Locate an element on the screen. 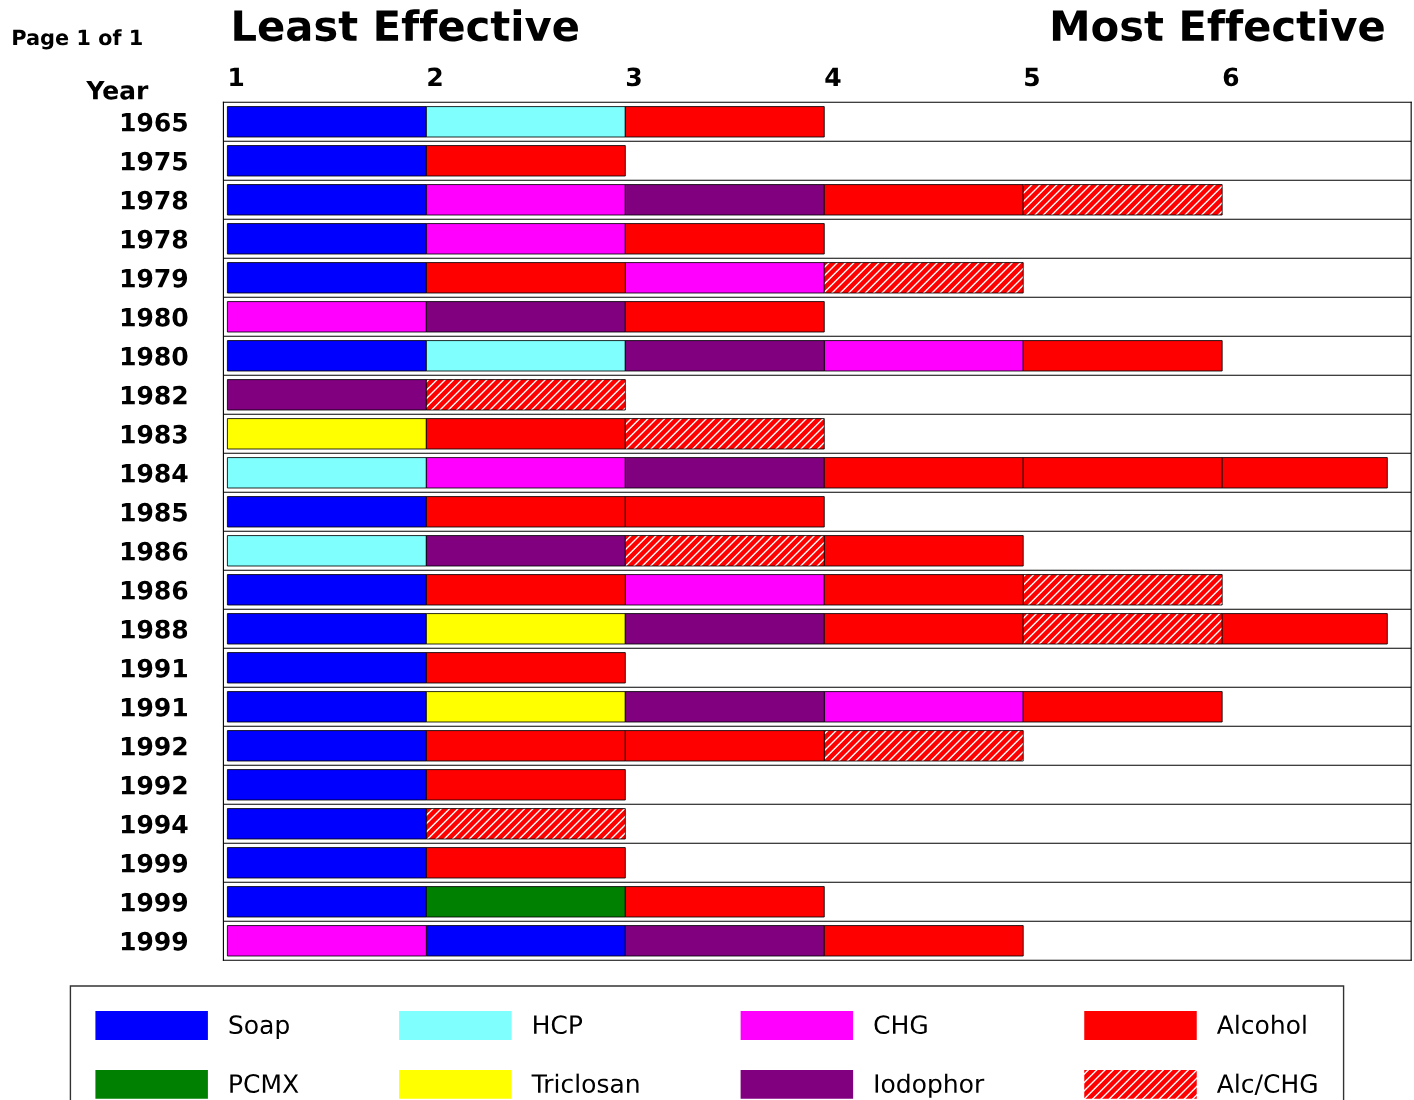  x-tick-label: 1 is located at coordinates (237, 76).